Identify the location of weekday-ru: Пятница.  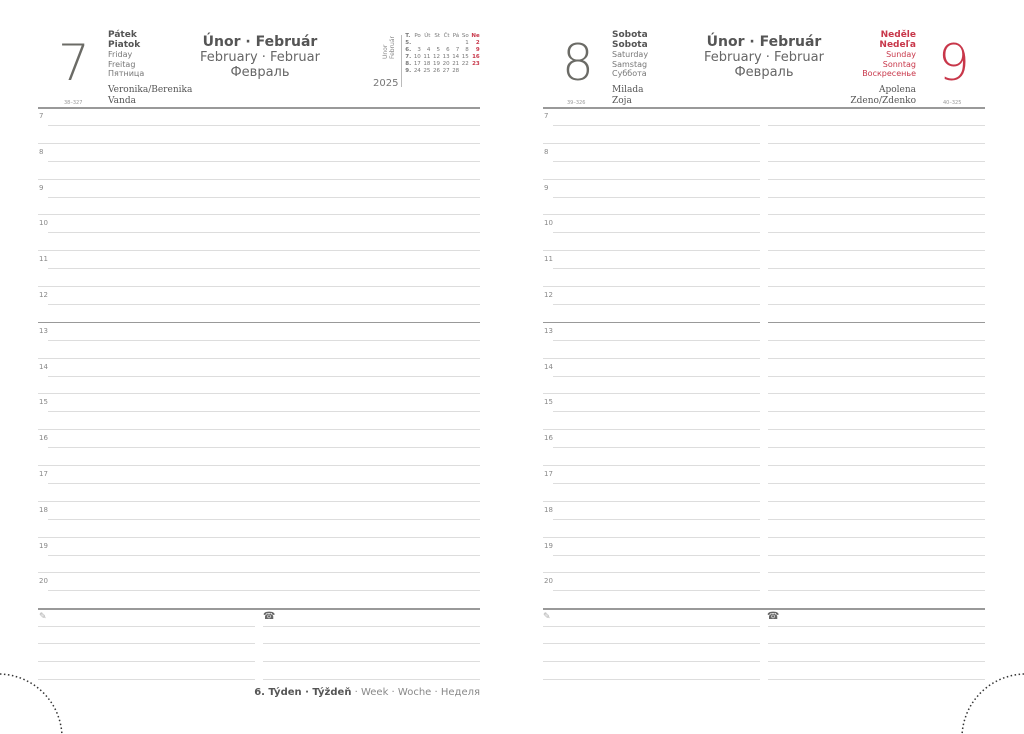
(126, 74).